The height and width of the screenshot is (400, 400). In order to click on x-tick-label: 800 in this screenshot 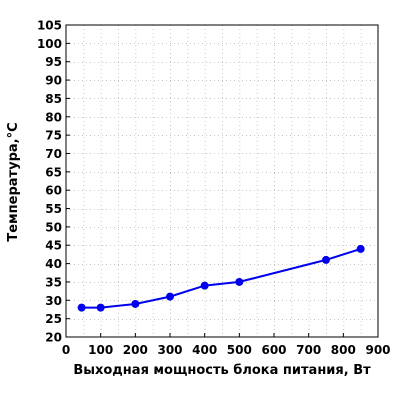, I will do `click(343, 350)`.